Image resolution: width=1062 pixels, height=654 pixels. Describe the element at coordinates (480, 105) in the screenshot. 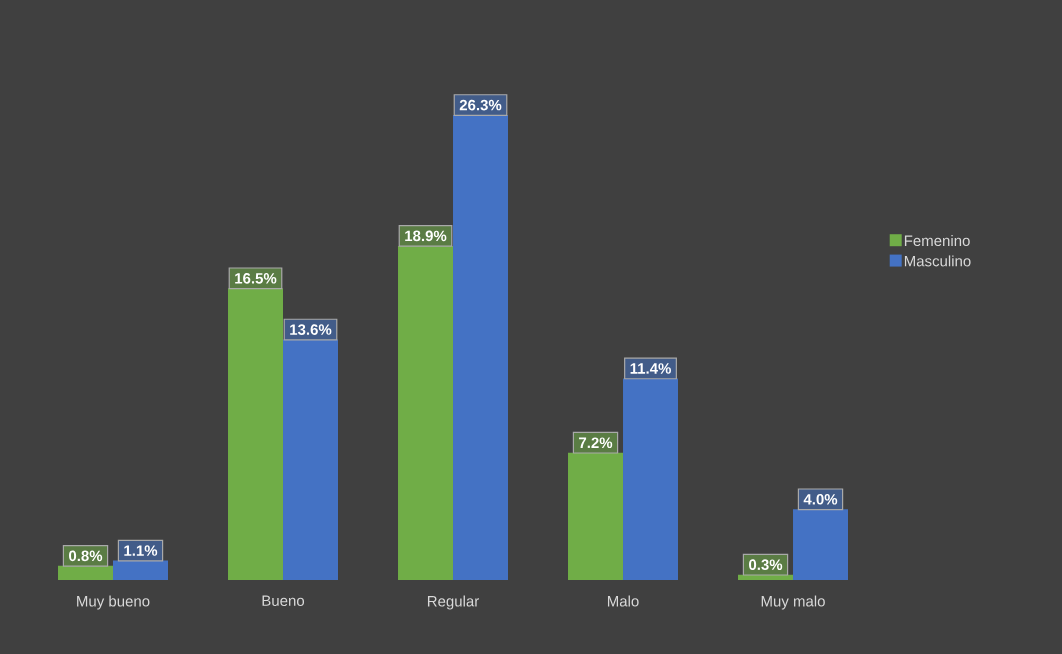

I see `data-label: 26.3%` at that location.